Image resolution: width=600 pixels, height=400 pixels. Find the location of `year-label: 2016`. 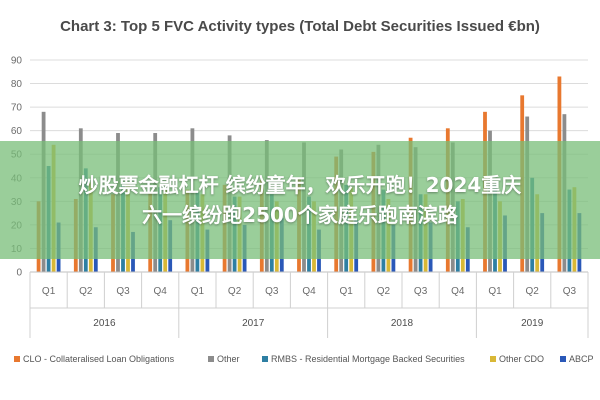

year-label: 2016 is located at coordinates (104, 323).